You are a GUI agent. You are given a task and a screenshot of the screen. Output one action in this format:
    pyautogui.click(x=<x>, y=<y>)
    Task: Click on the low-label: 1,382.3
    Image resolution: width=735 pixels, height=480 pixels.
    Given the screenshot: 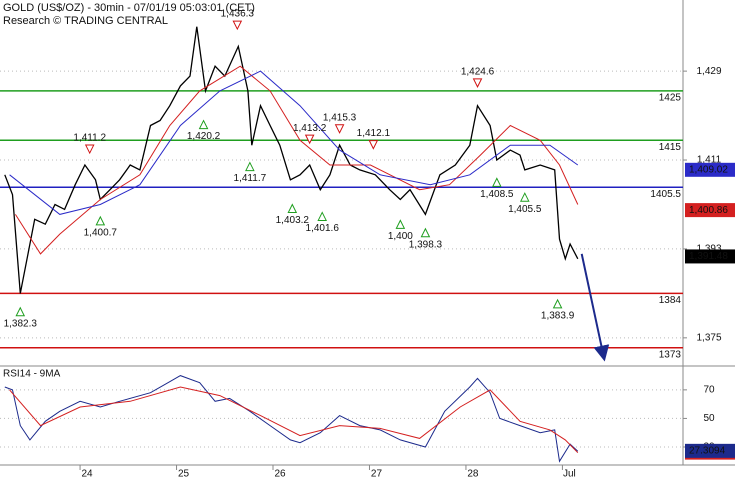 What is the action you would take?
    pyautogui.click(x=21, y=323)
    